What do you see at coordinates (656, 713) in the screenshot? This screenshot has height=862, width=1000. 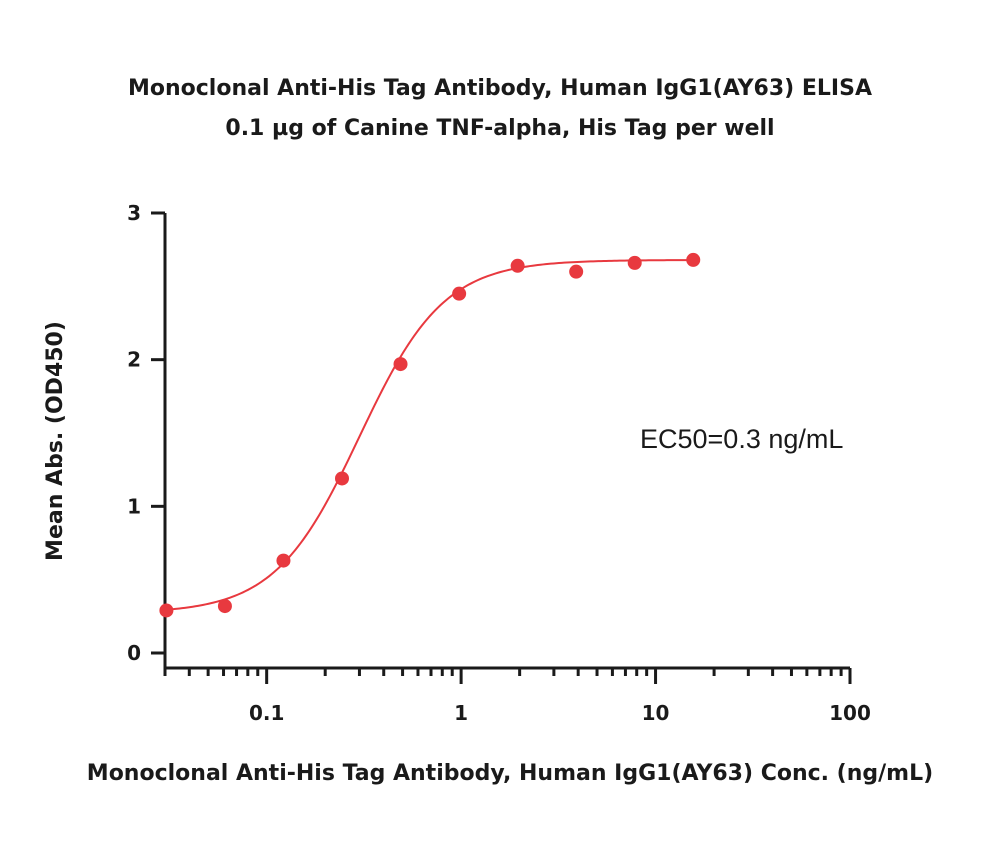 I see `x-tick-label: 10` at bounding box center [656, 713].